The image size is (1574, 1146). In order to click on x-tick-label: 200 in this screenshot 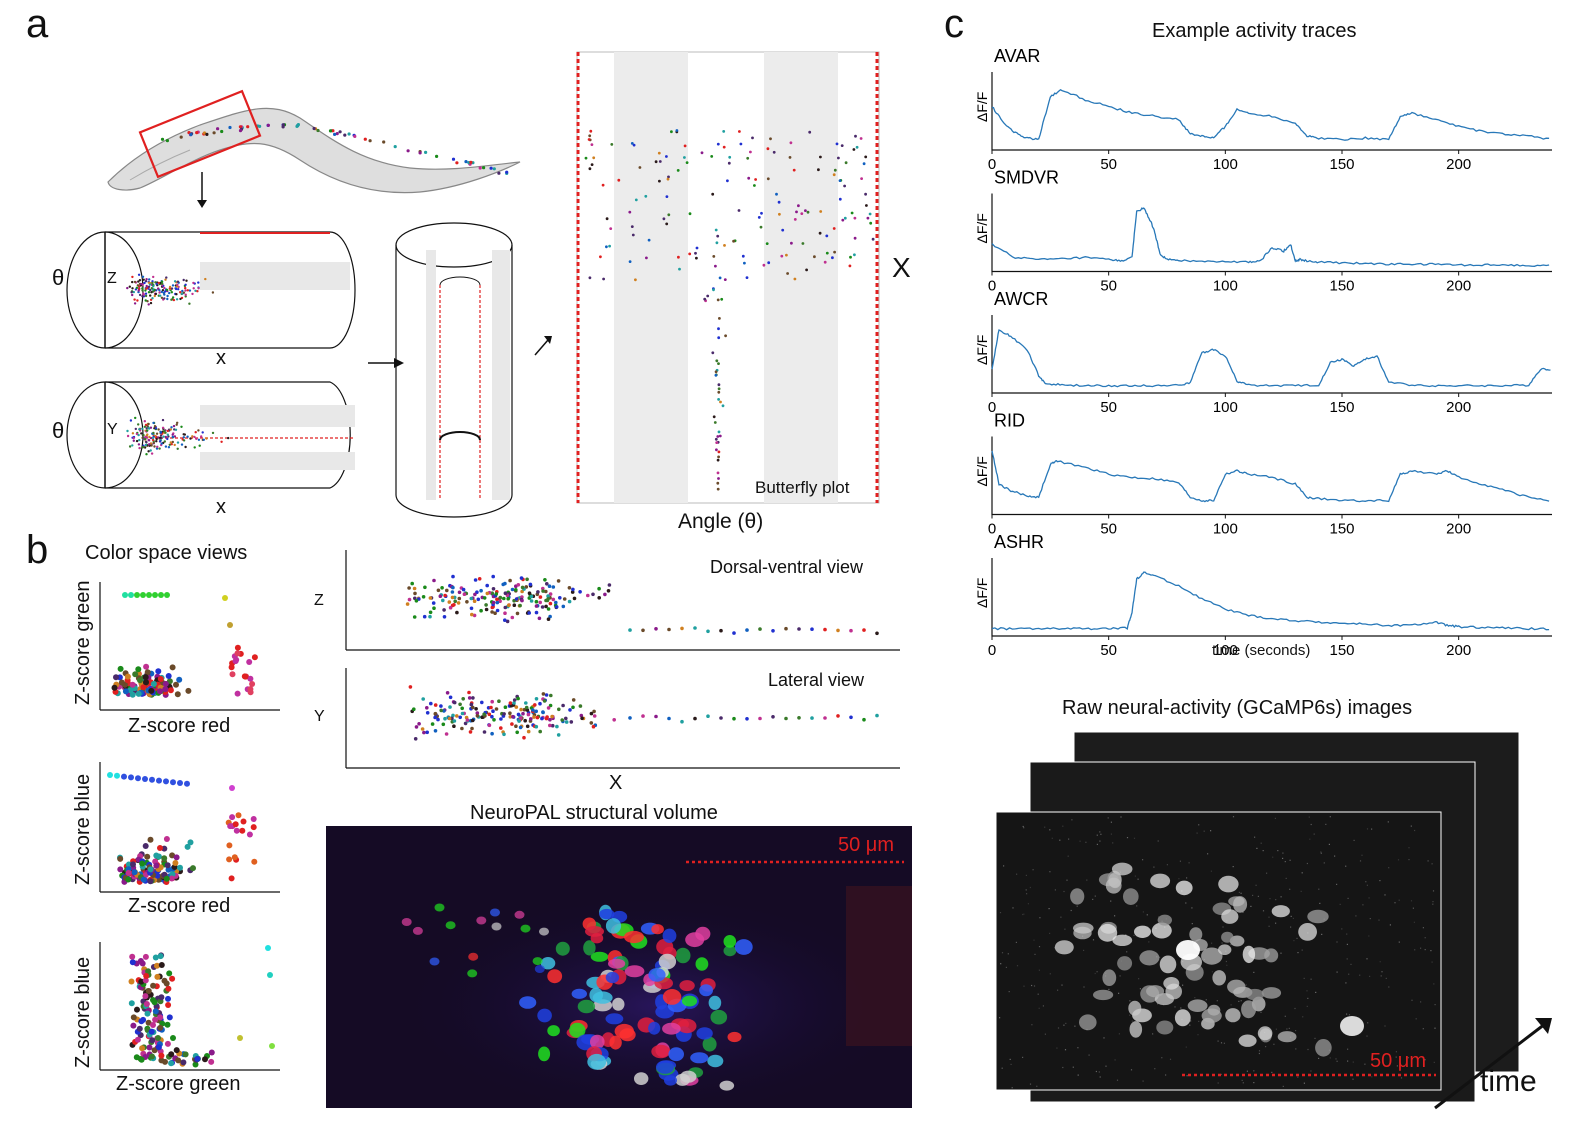, I will do `click(1458, 164)`.